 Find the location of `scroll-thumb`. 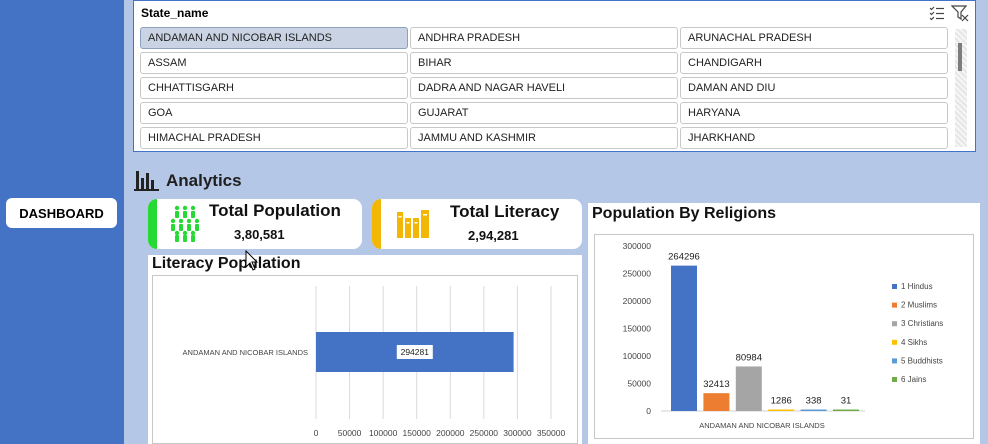

scroll-thumb is located at coordinates (960, 57).